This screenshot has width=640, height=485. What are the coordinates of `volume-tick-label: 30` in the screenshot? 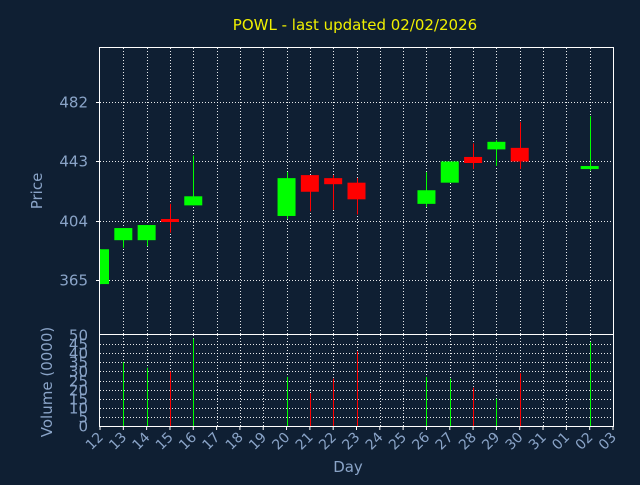 It's located at (78, 372).